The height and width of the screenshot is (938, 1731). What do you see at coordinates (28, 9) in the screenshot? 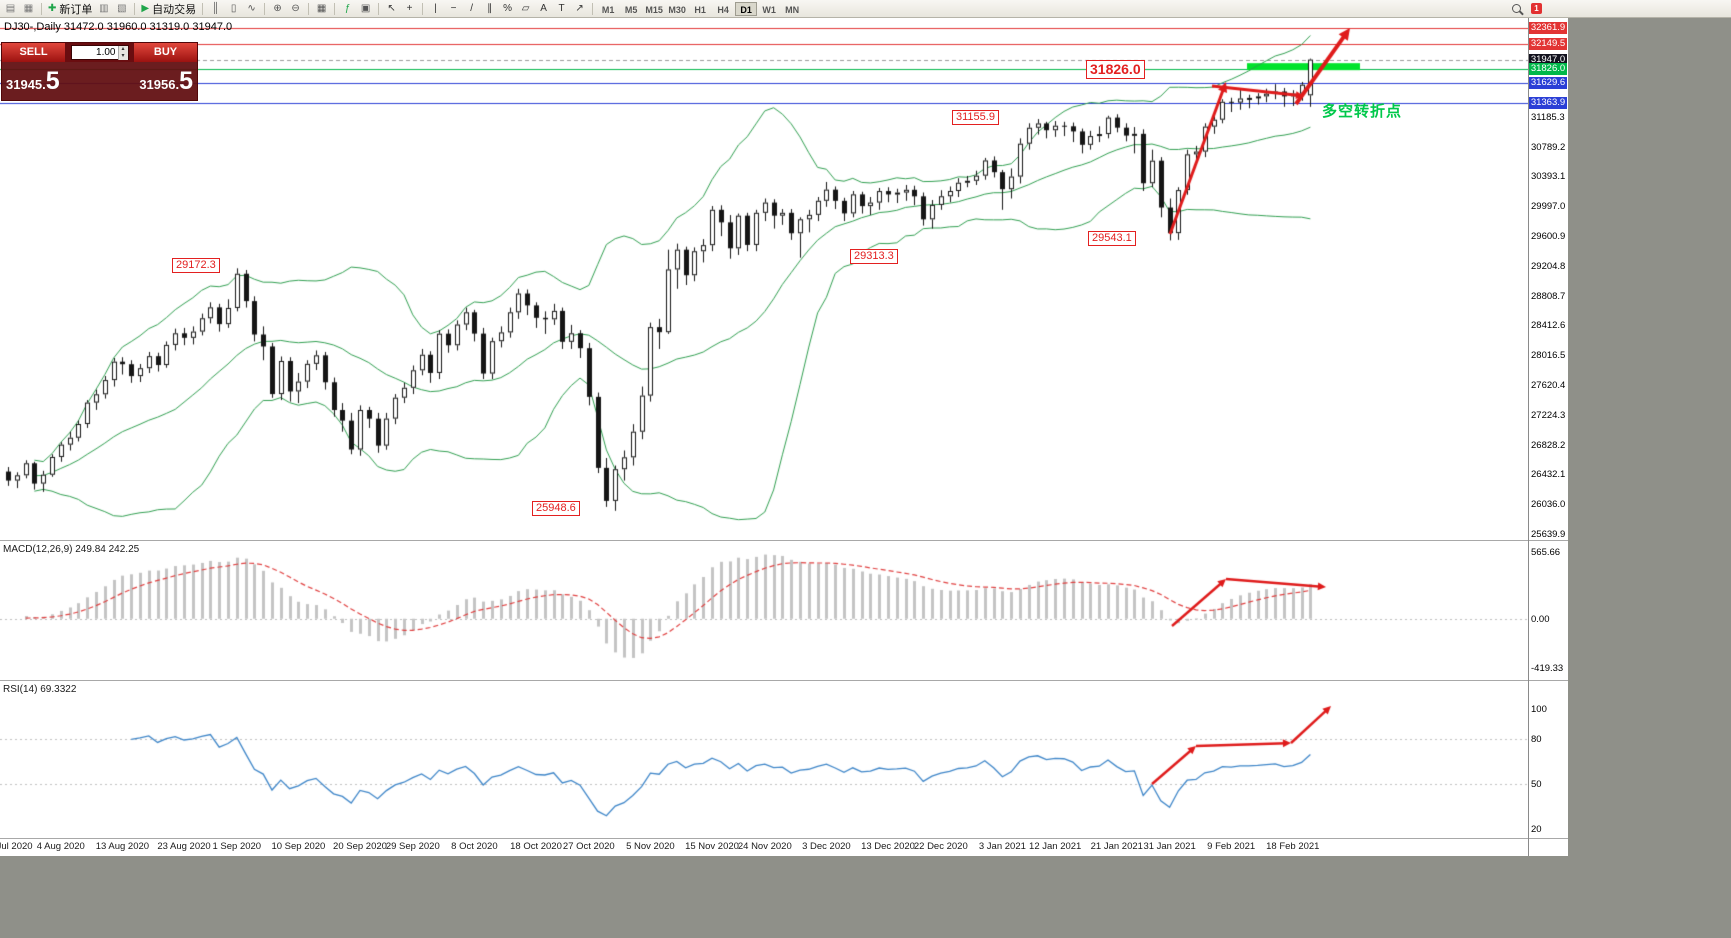
I see `profiles-button: ▦` at bounding box center [28, 9].